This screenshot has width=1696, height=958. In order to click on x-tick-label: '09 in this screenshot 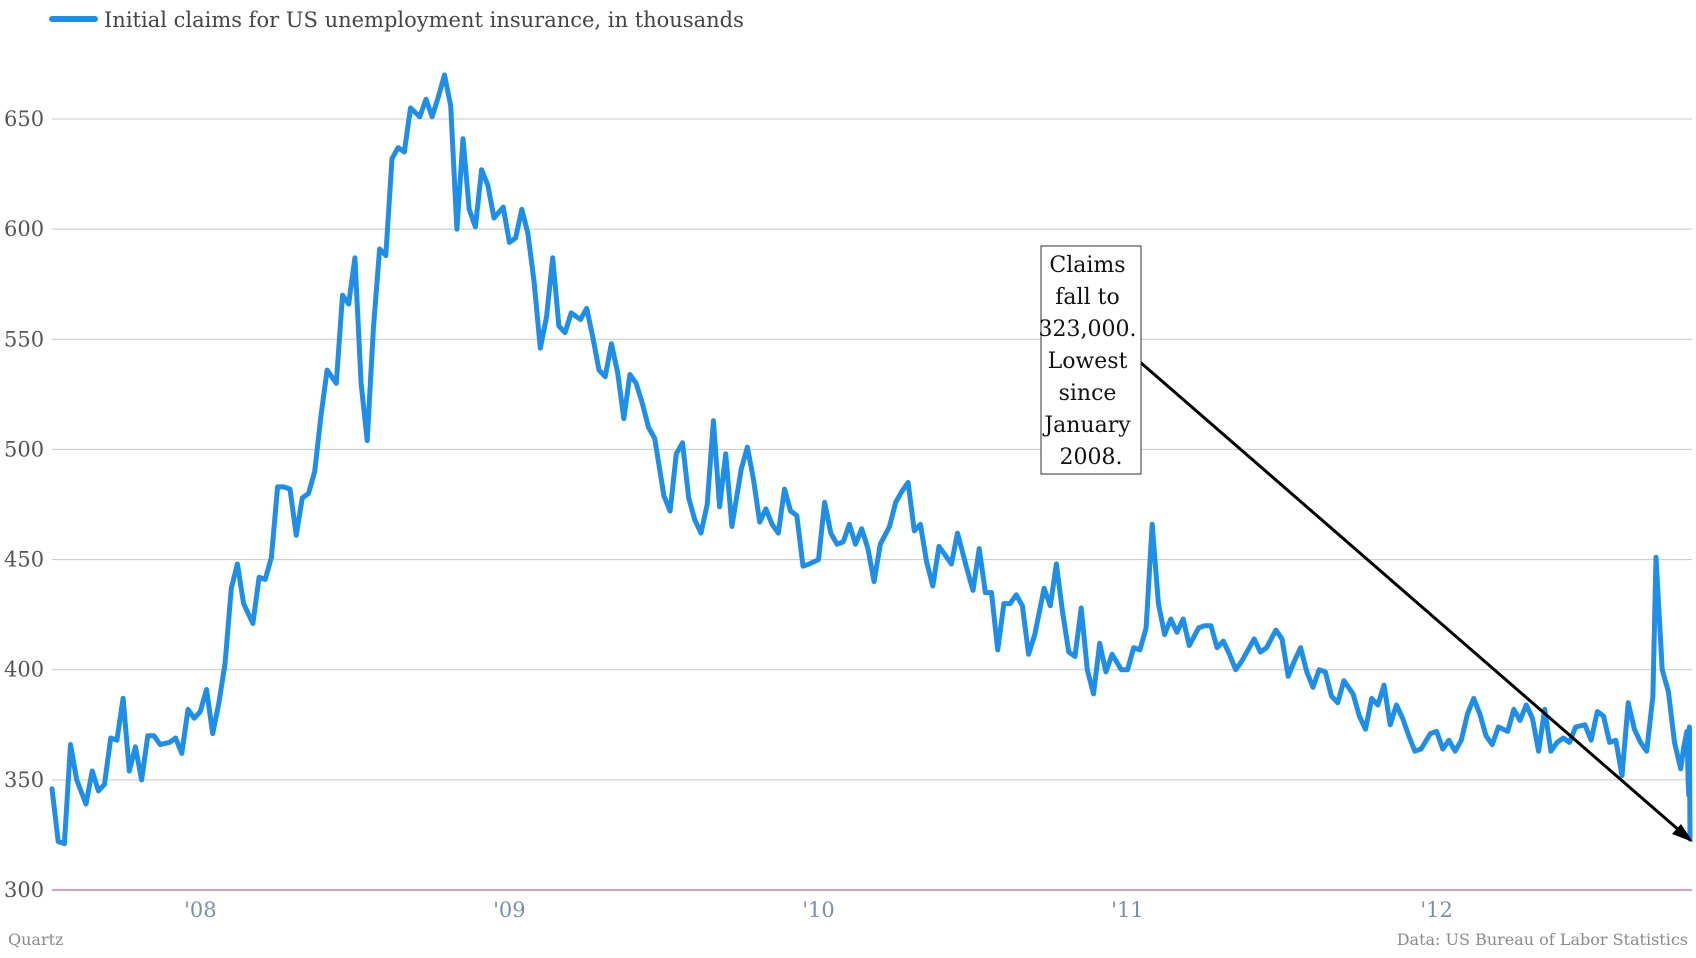, I will do `click(509, 910)`.